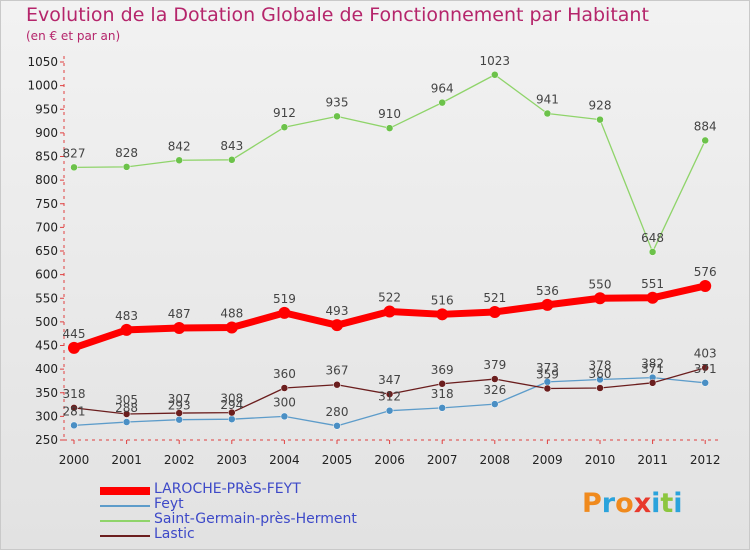 The image size is (750, 550). I want to click on data-label: 827, so click(74, 153).